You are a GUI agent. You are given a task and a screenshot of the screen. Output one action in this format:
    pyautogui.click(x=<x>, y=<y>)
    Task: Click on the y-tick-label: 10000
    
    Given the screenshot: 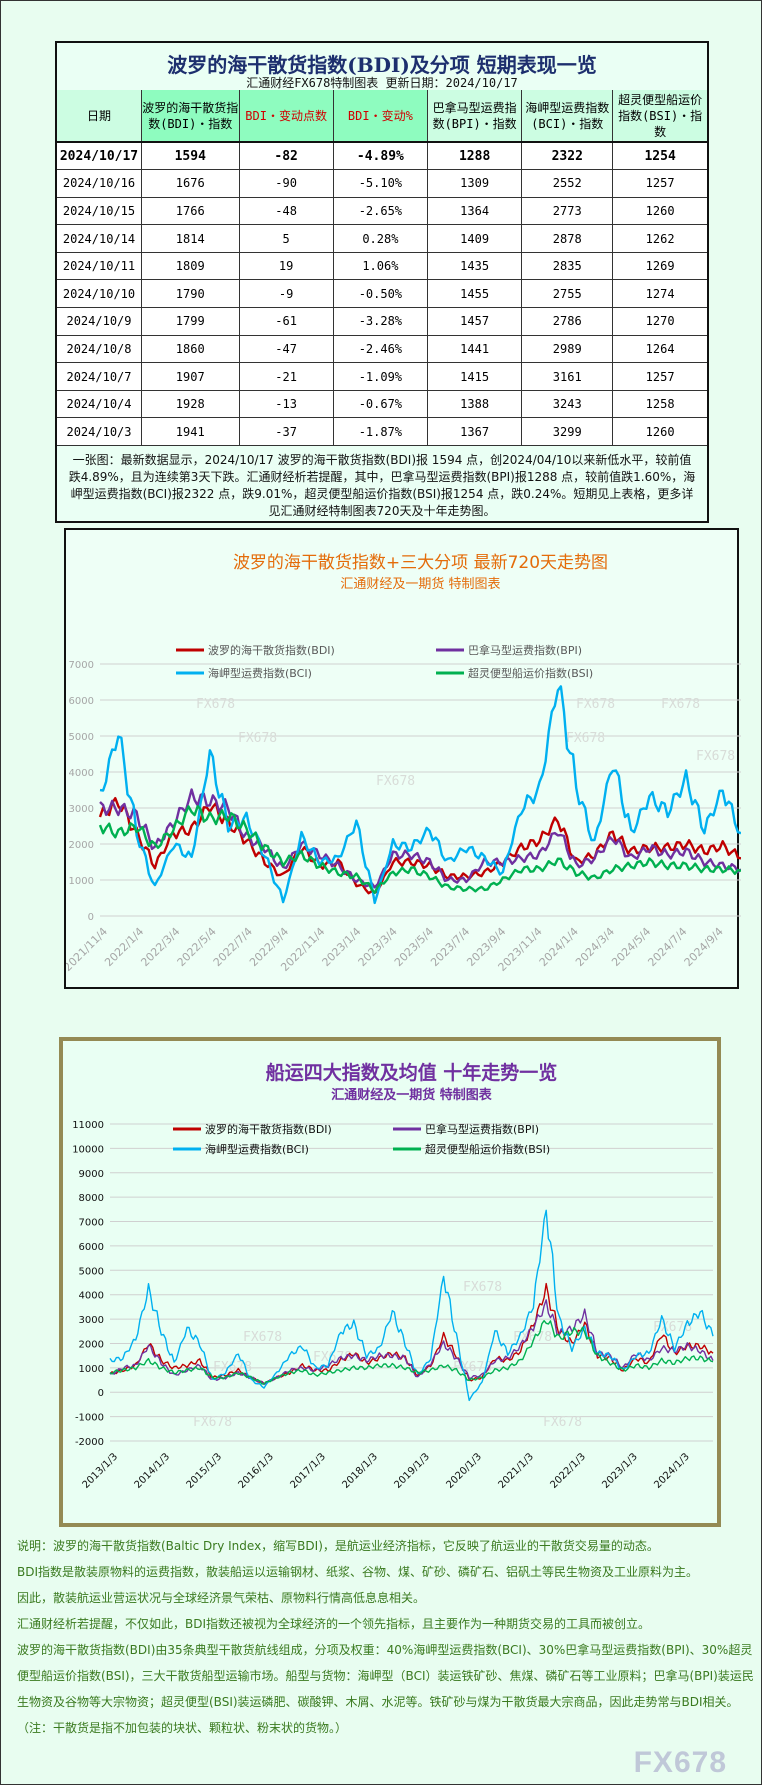 What is the action you would take?
    pyautogui.click(x=88, y=1149)
    